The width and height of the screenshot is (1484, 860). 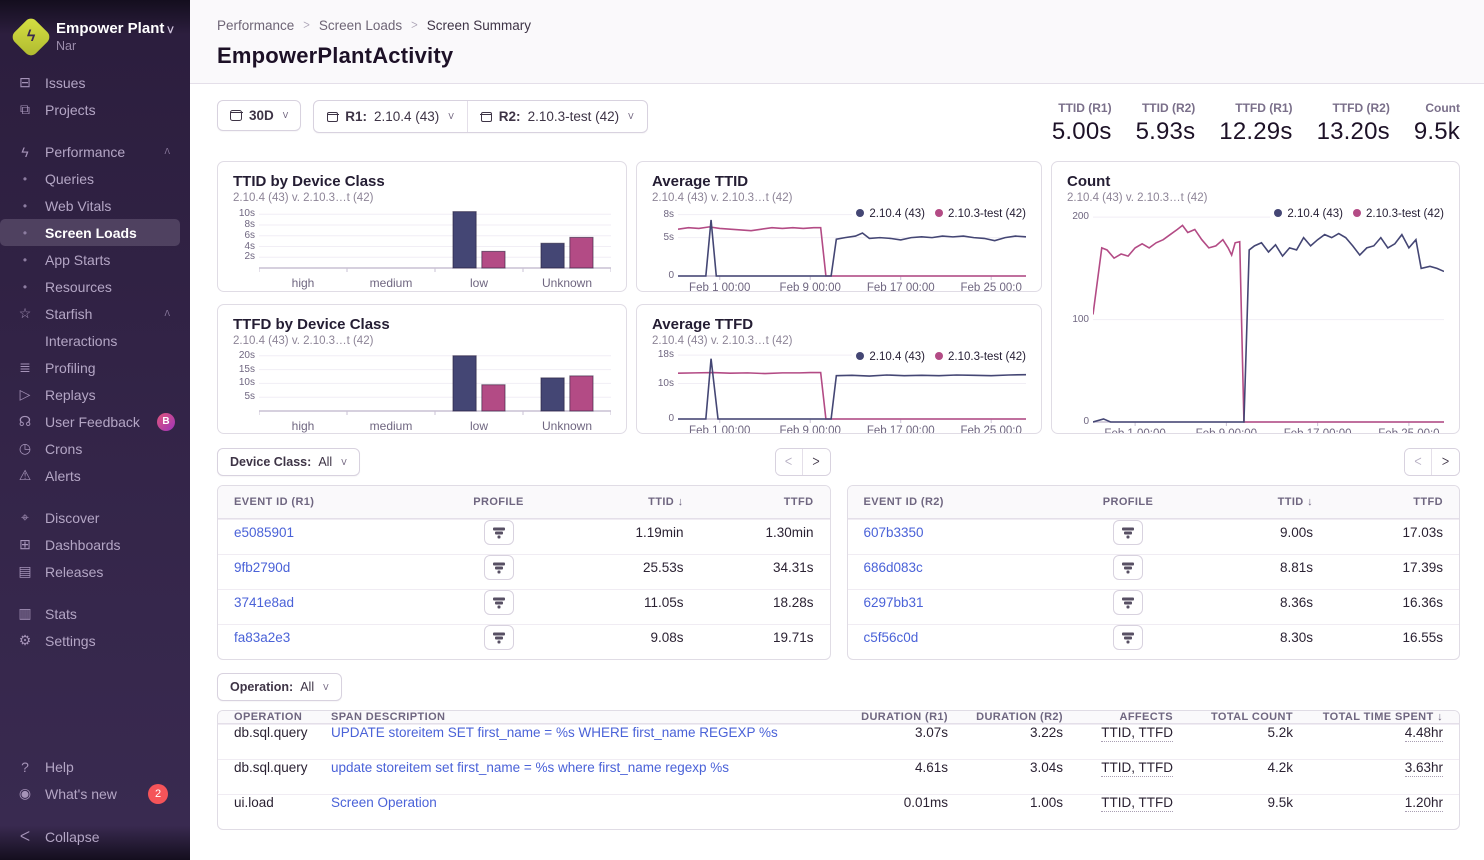 I want to click on sidebar-item-label: What's new, so click(x=81, y=793).